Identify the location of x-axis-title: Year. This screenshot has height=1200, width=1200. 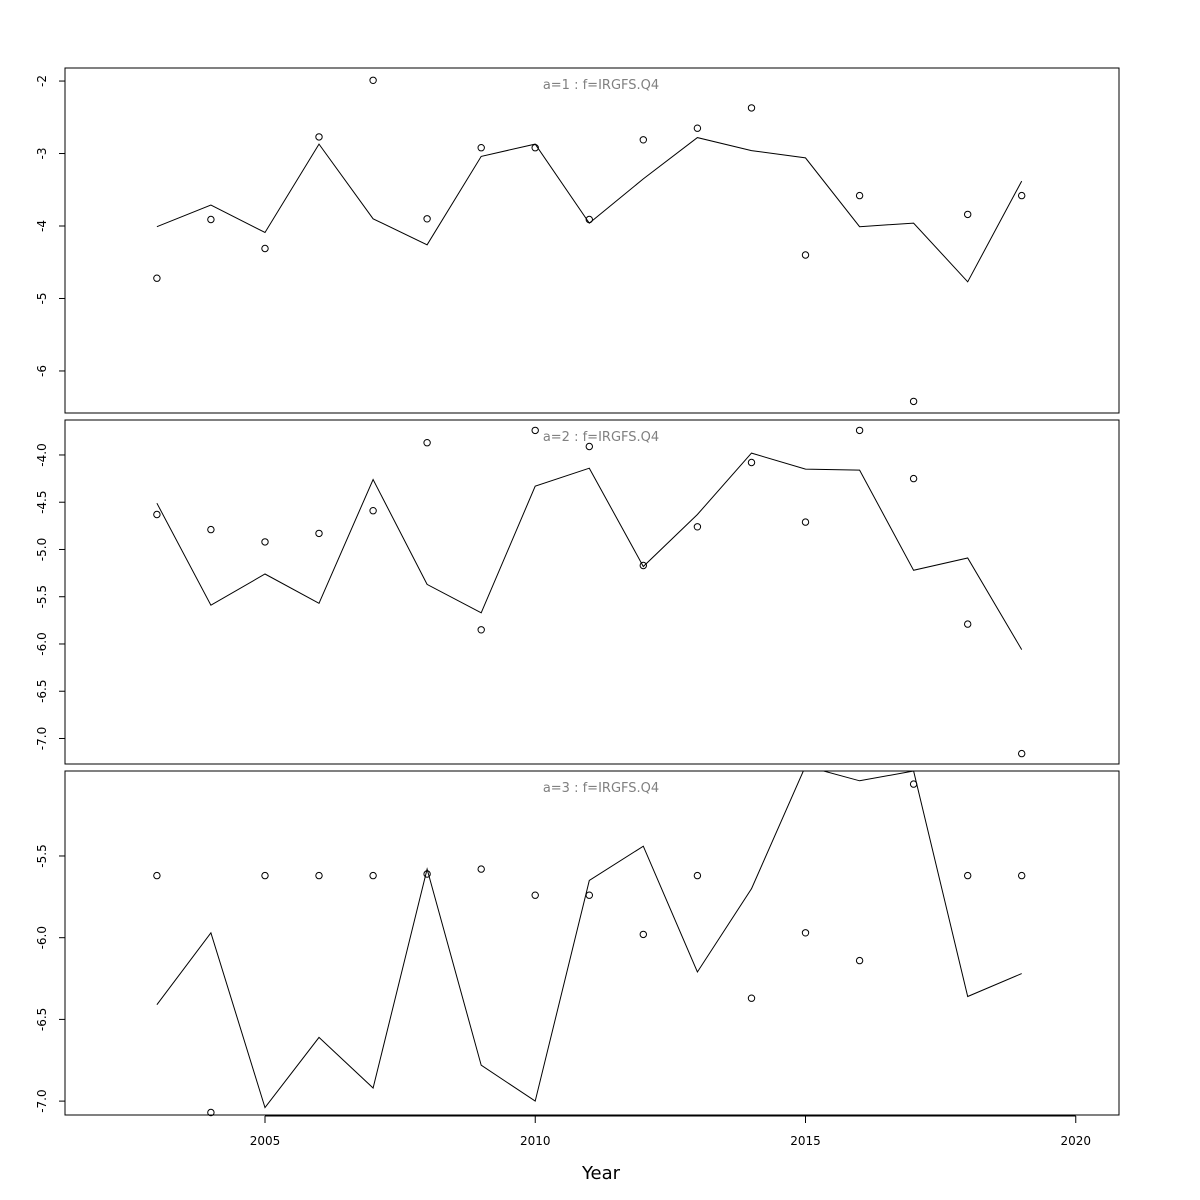
(601, 1173).